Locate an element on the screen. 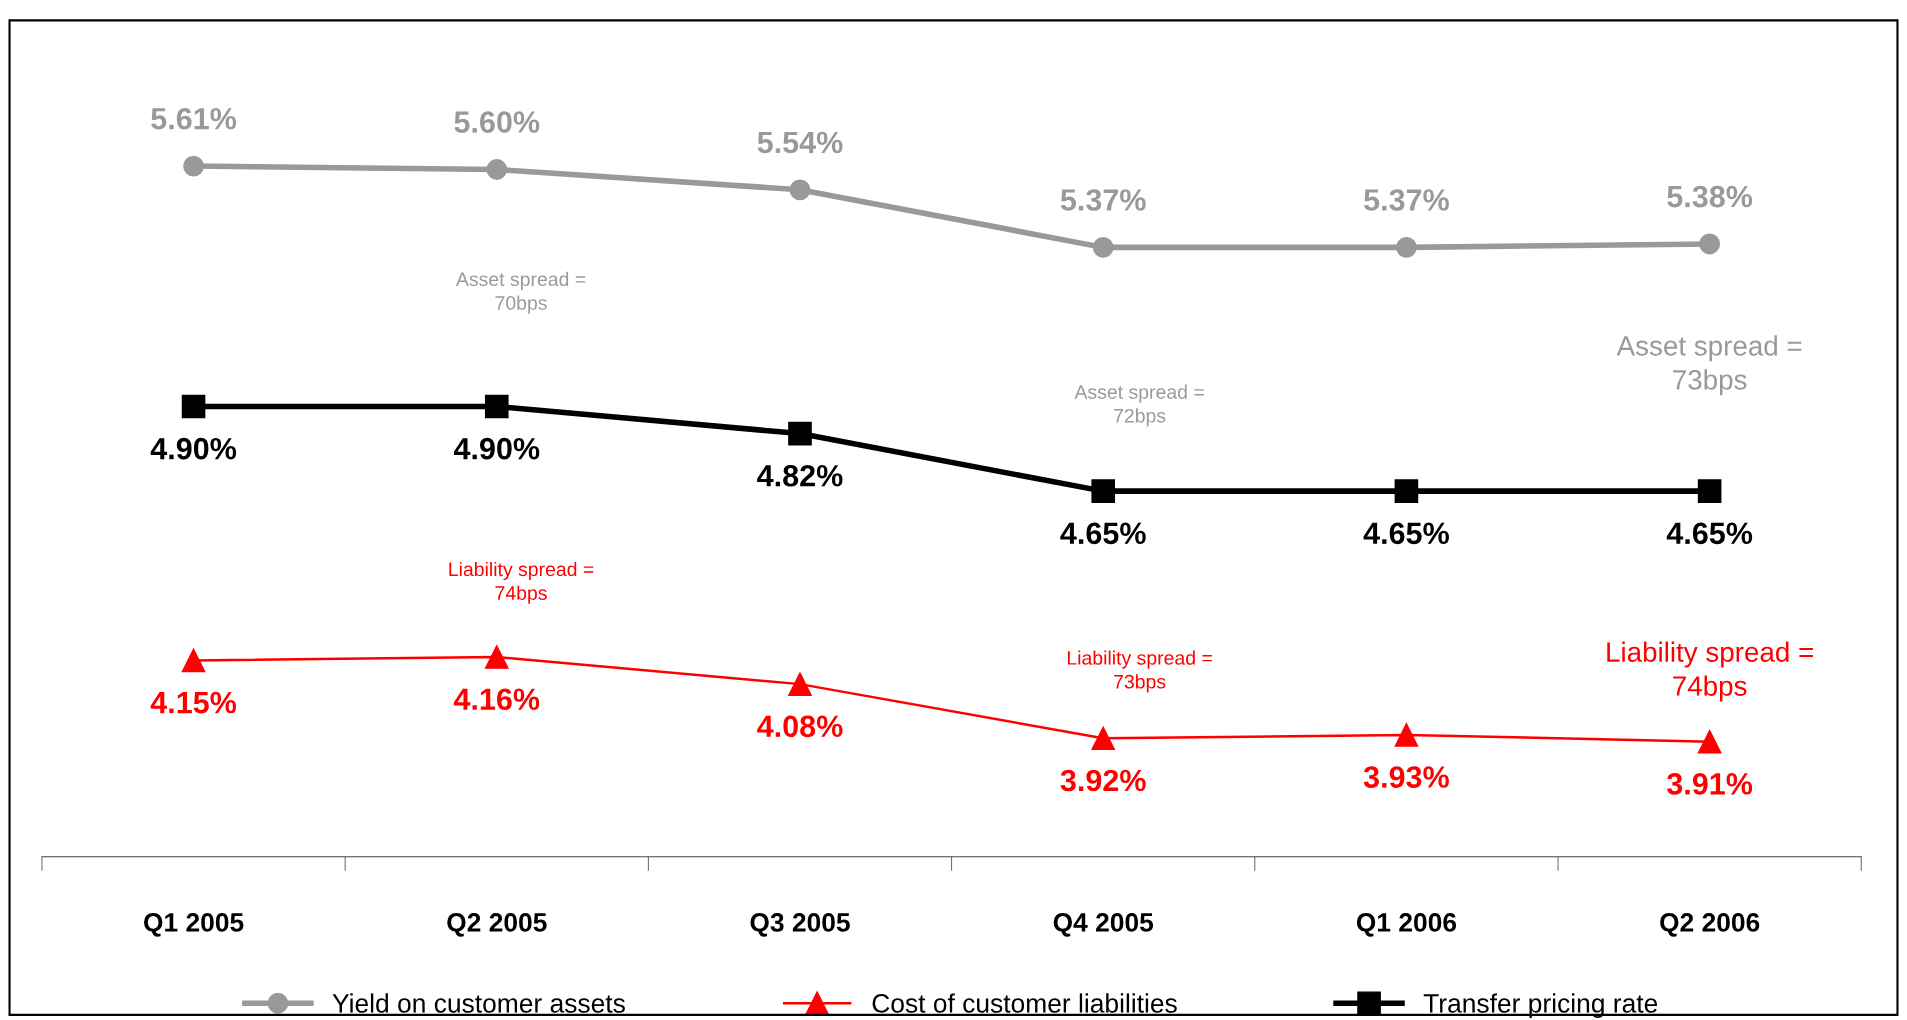  data-label: 5.54% is located at coordinates (800, 142).